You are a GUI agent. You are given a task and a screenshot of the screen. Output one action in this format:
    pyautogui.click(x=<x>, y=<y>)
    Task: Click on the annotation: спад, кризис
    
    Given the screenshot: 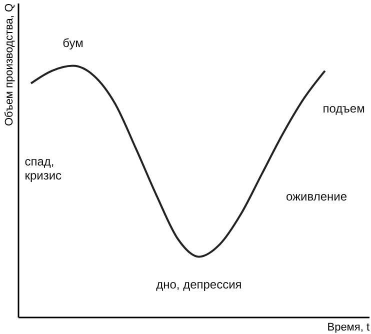 What is the action you would take?
    pyautogui.click(x=43, y=168)
    